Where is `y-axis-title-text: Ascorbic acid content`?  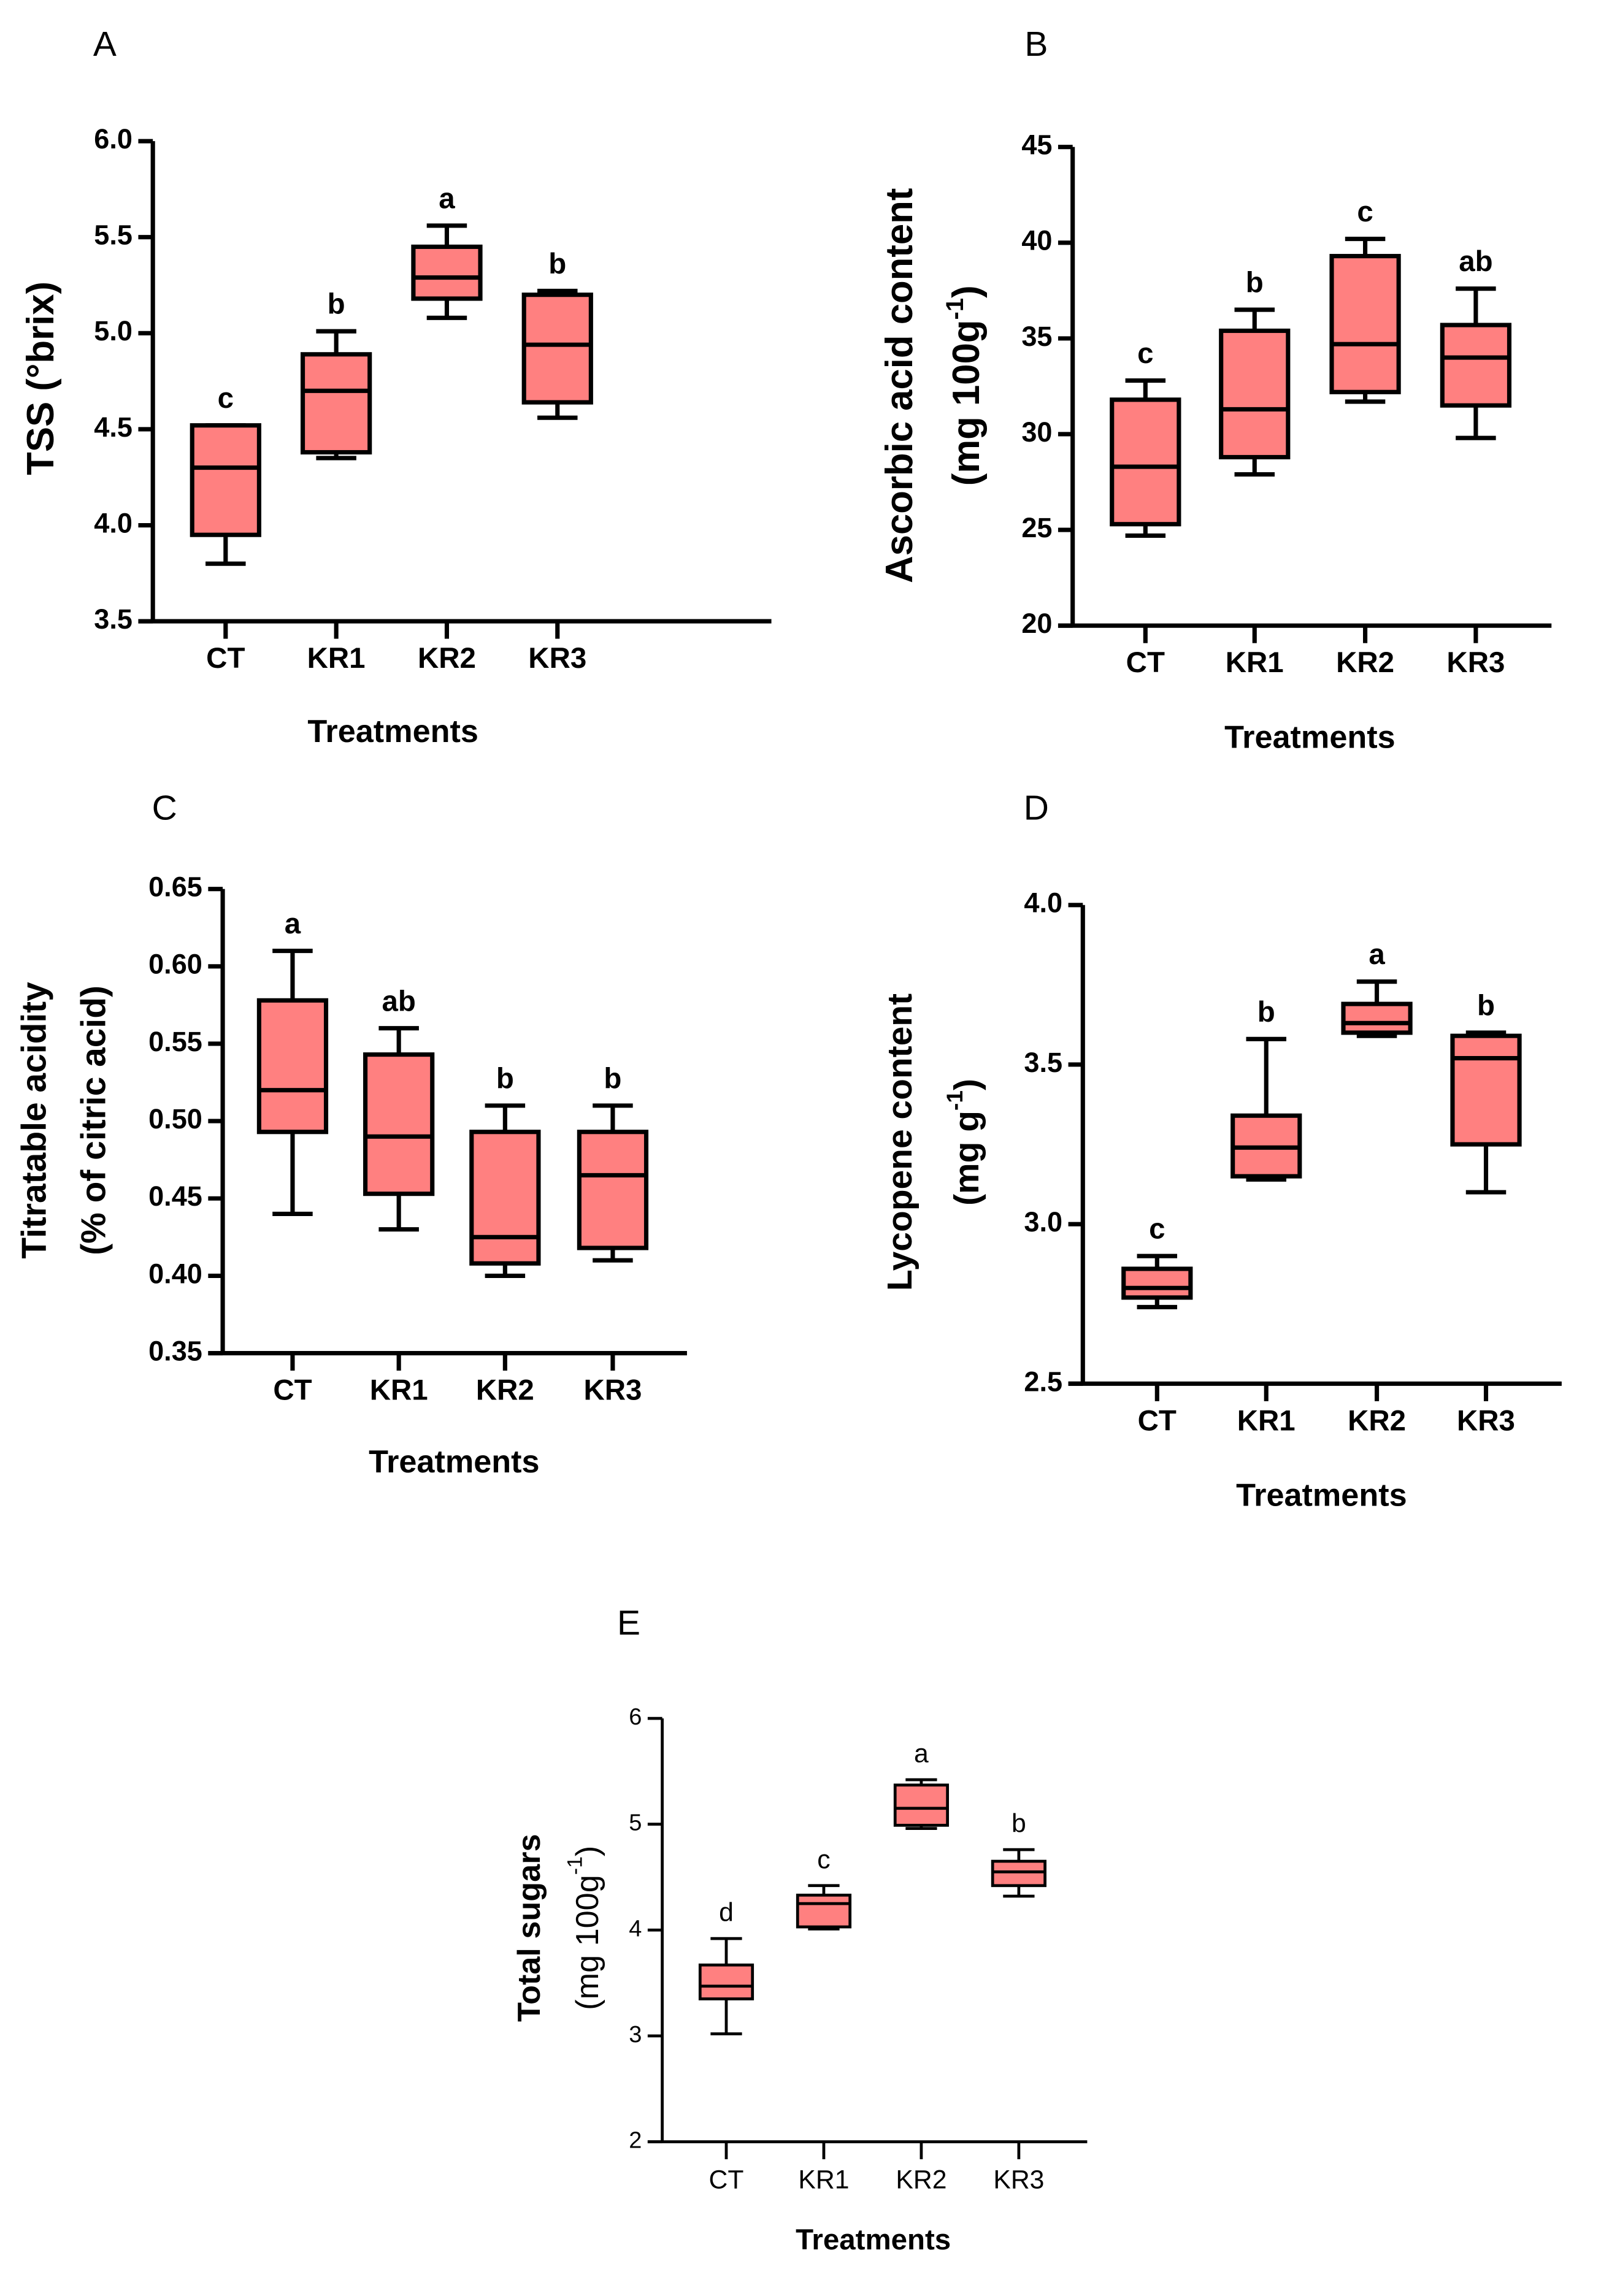 y-axis-title-text: Ascorbic acid content is located at coordinates (899, 385).